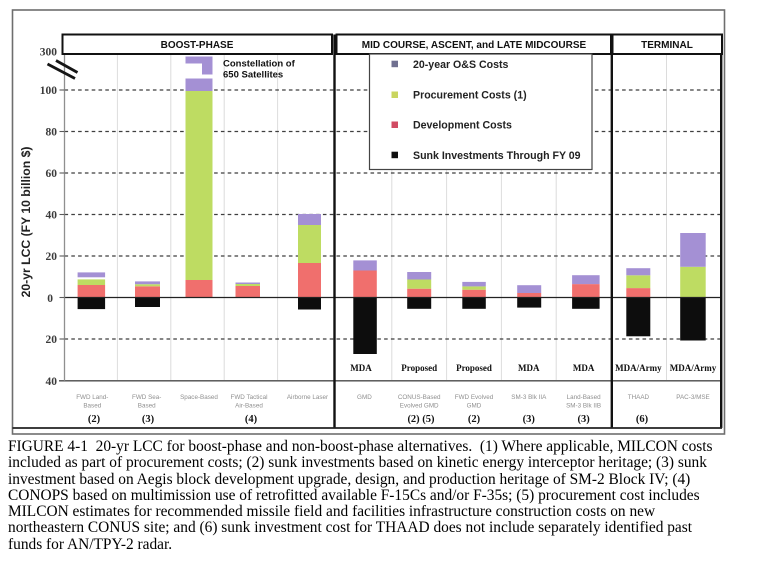 The width and height of the screenshot is (759, 564). I want to click on svg-text: 650 Satellites, so click(253, 75).